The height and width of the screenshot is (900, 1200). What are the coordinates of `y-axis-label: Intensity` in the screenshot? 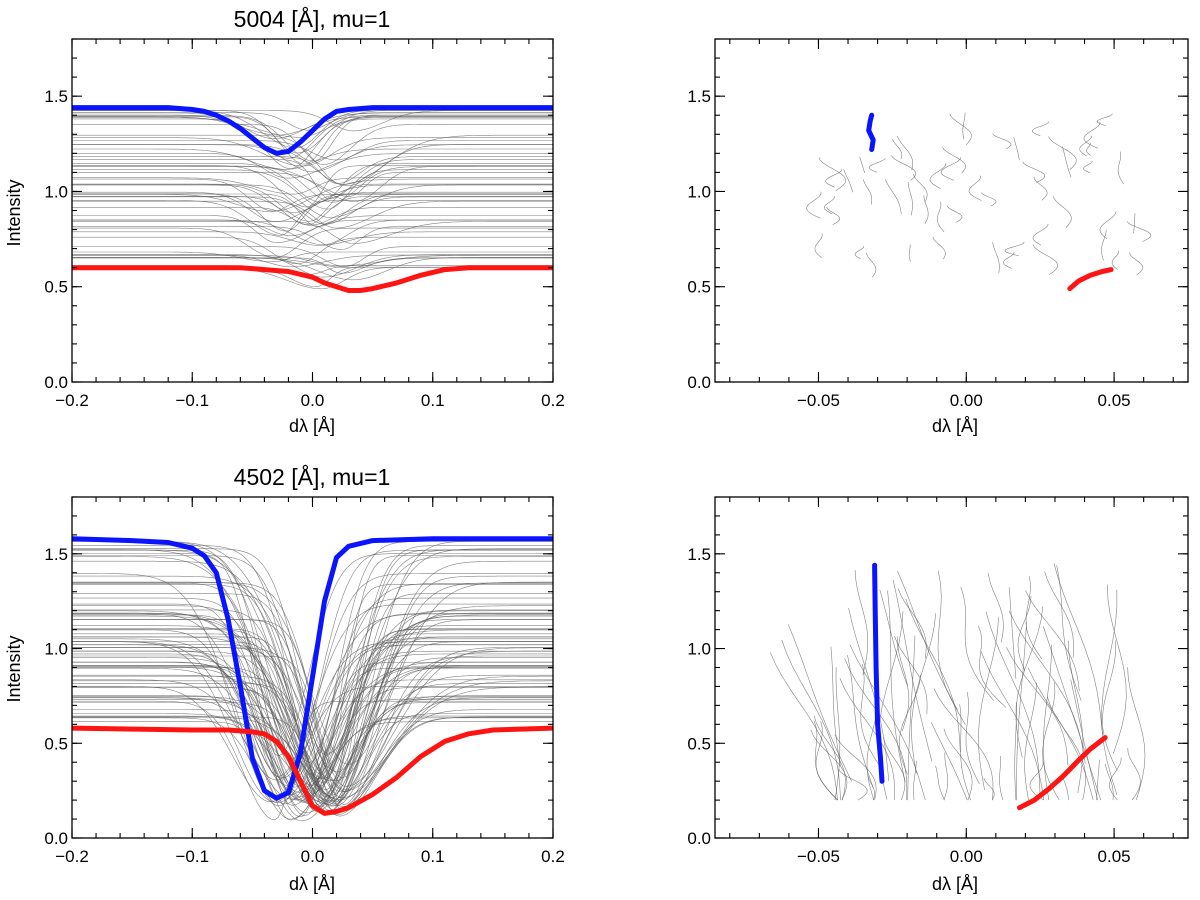 It's located at (14, 212).